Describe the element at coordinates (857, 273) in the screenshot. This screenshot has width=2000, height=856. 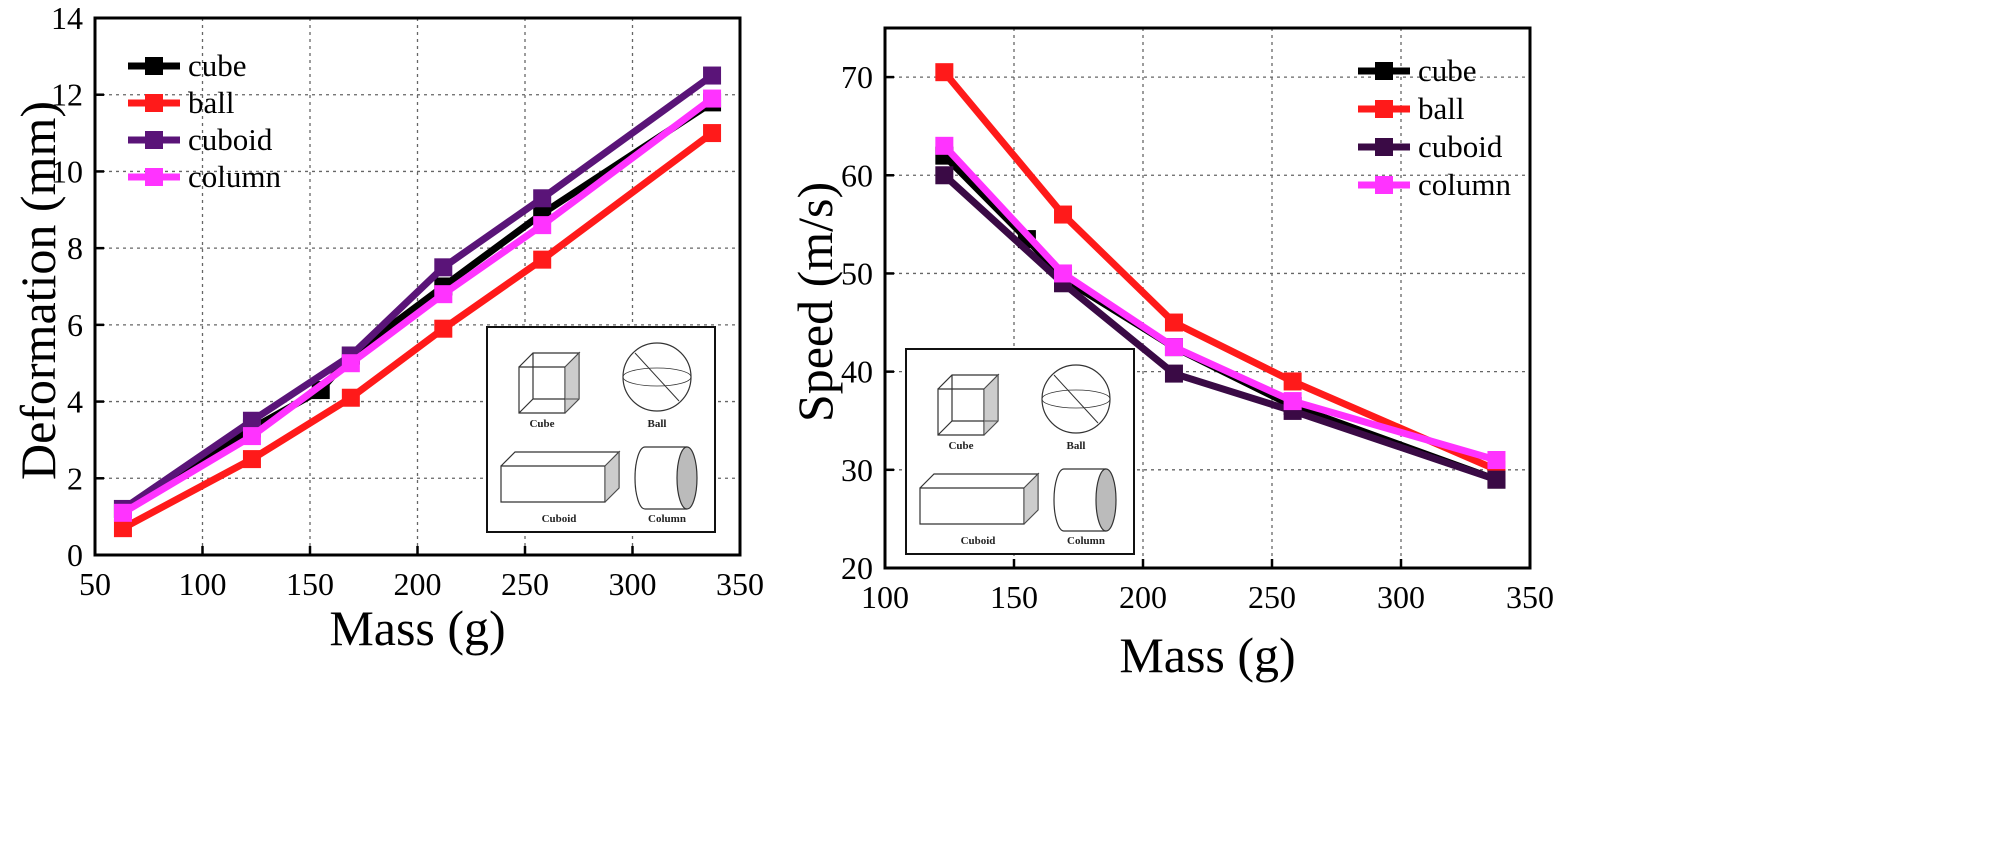
I see `y-tick-label: 50` at that location.